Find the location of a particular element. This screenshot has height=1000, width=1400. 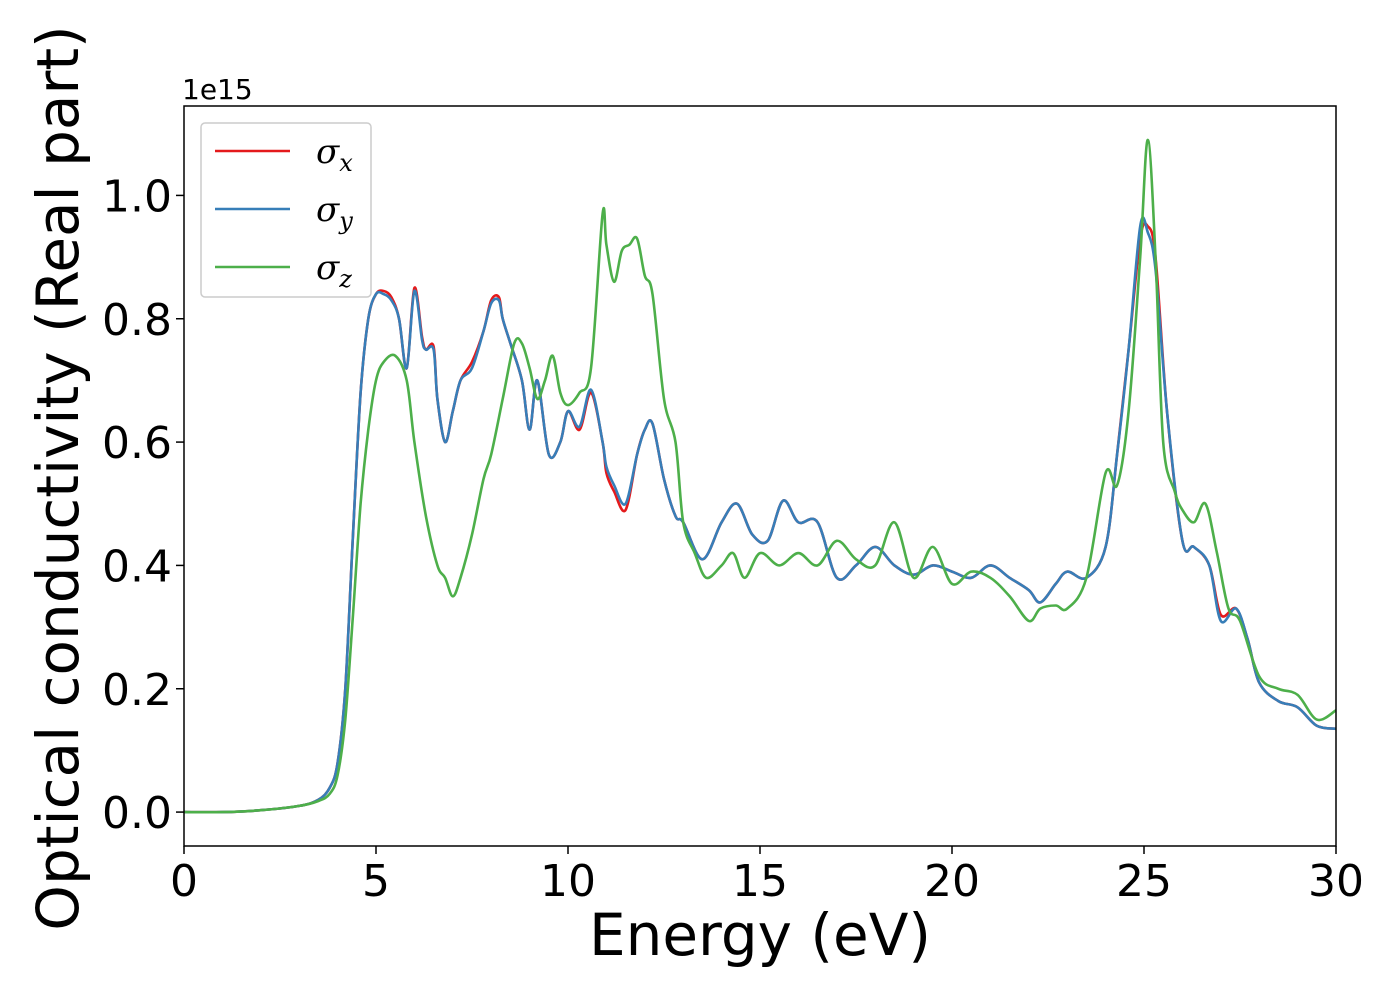

x-tick-label: 30 is located at coordinates (1336, 881).